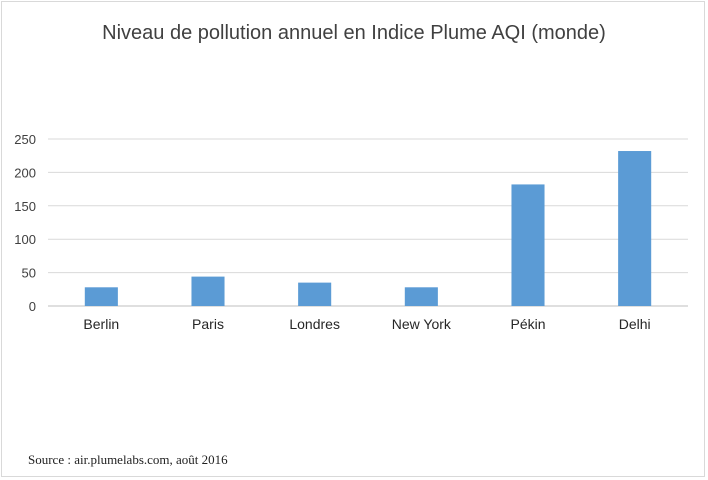 This screenshot has height=480, width=708. Describe the element at coordinates (29, 273) in the screenshot. I see `y-tick-label: 50` at that location.